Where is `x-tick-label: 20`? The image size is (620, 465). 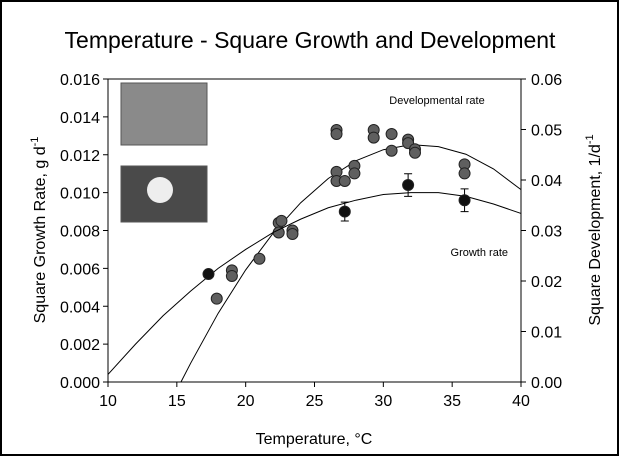
x-tick-label: 20 is located at coordinates (246, 401).